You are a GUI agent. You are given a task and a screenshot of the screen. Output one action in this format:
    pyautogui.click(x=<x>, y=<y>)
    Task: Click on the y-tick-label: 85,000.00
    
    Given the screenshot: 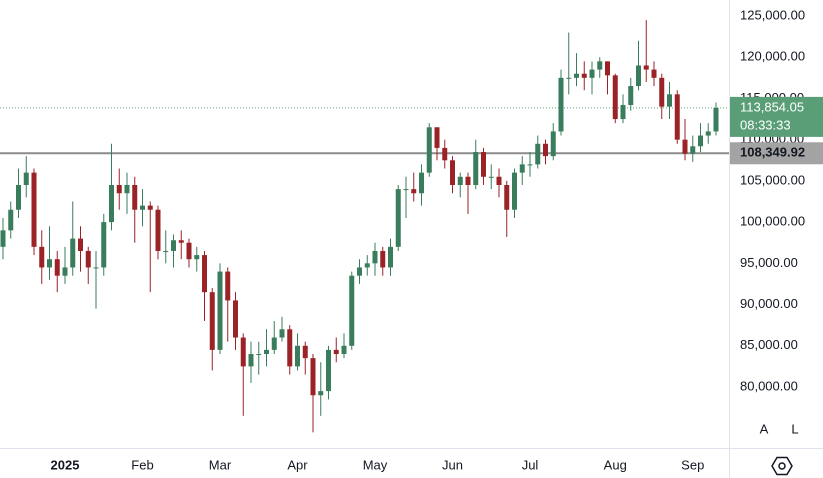 What is the action you would take?
    pyautogui.click(x=769, y=344)
    